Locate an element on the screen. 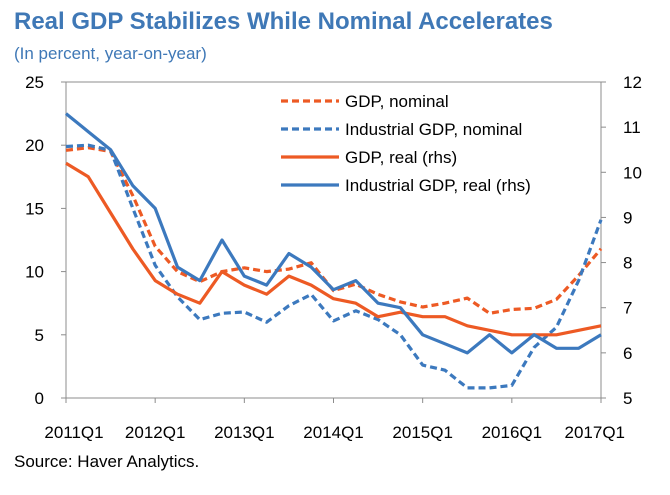 Image resolution: width=670 pixels, height=495 pixels. y-left-tick-label: 5 is located at coordinates (39, 335).